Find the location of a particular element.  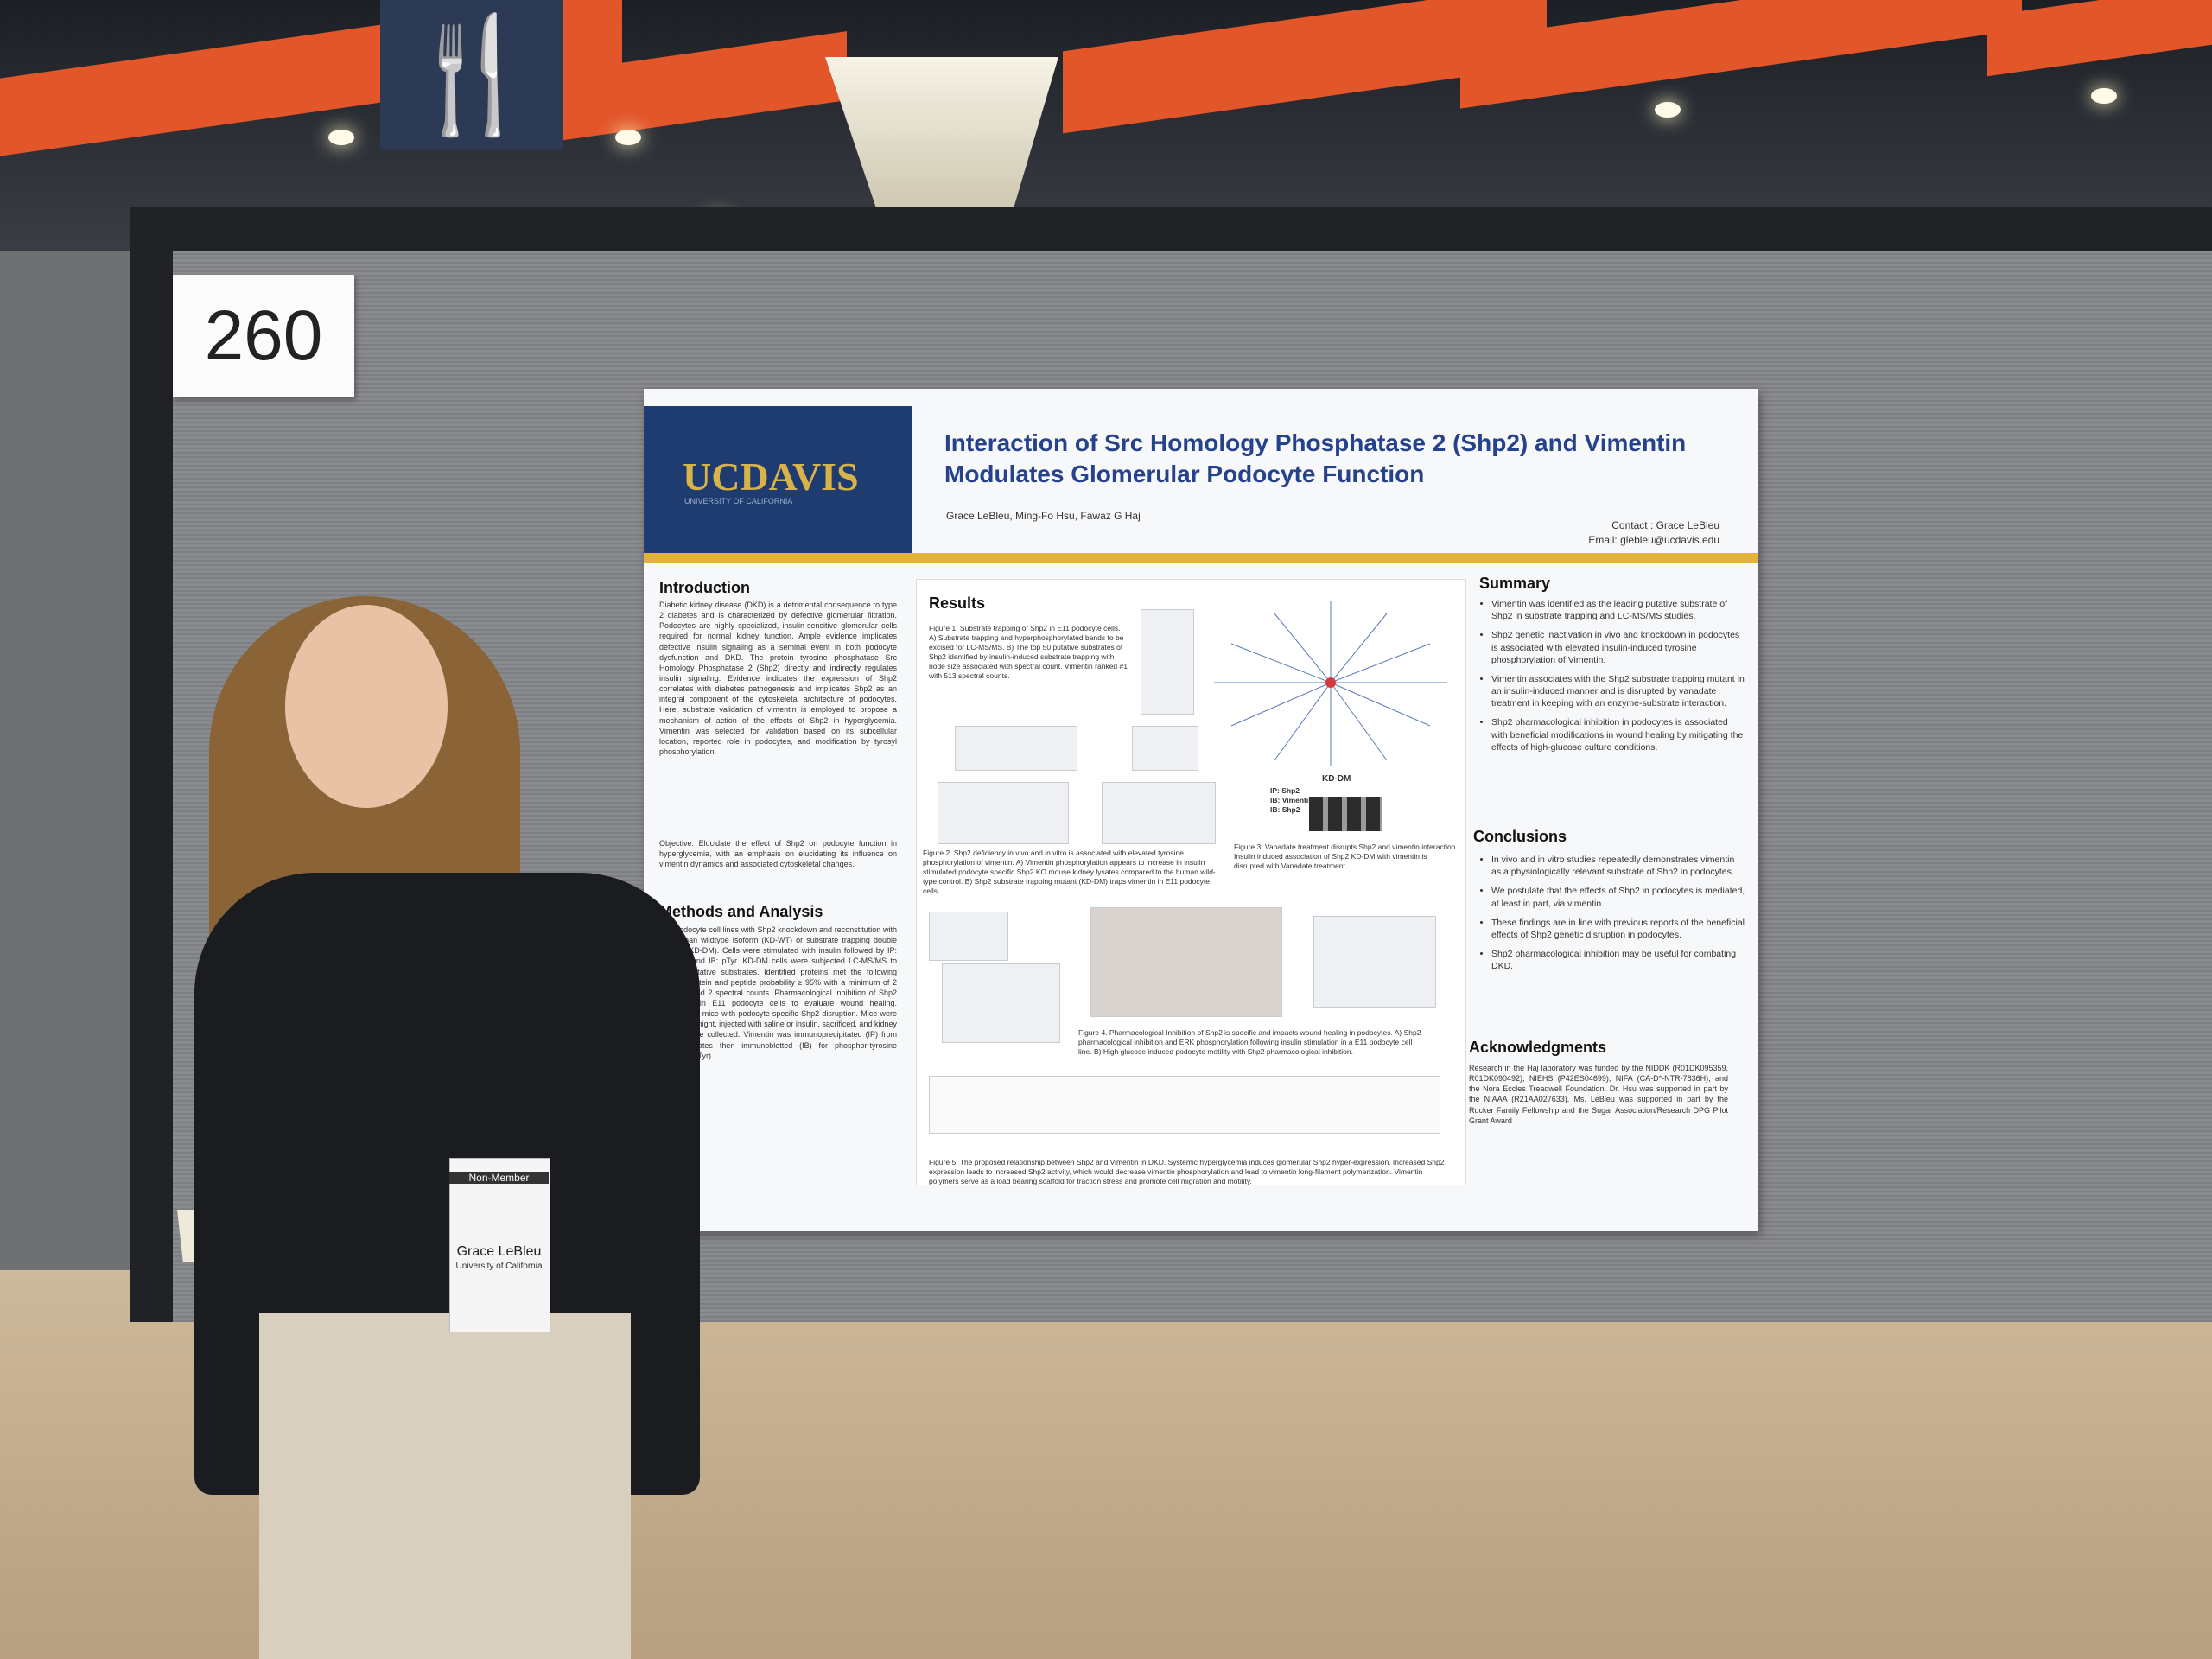

dining-sign is located at coordinates (471, 74).